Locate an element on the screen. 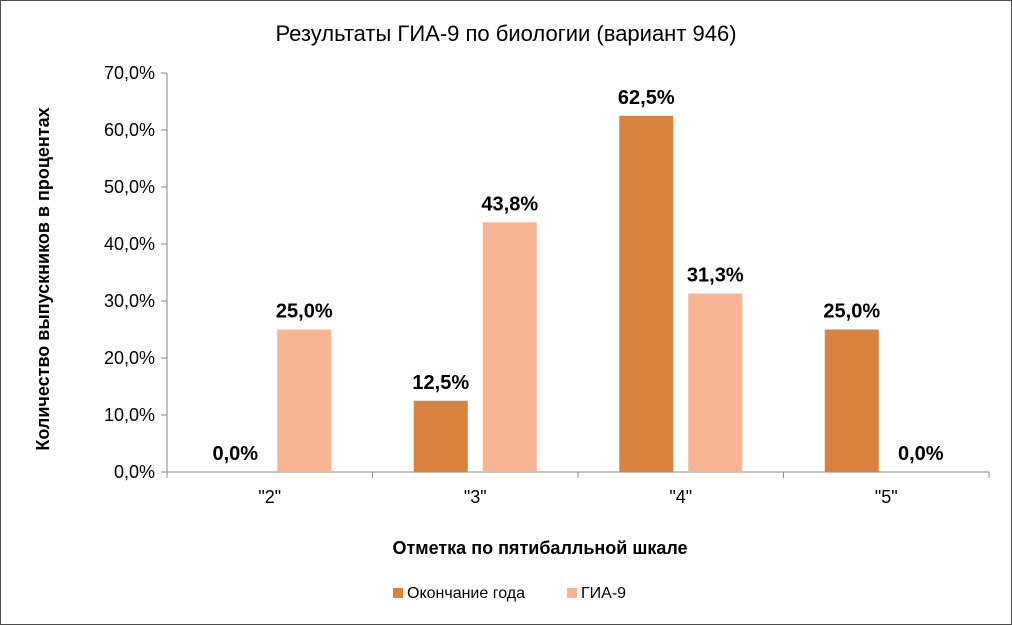 The width and height of the screenshot is (1012, 625). y-tick-label: 10,0% is located at coordinates (129, 415).